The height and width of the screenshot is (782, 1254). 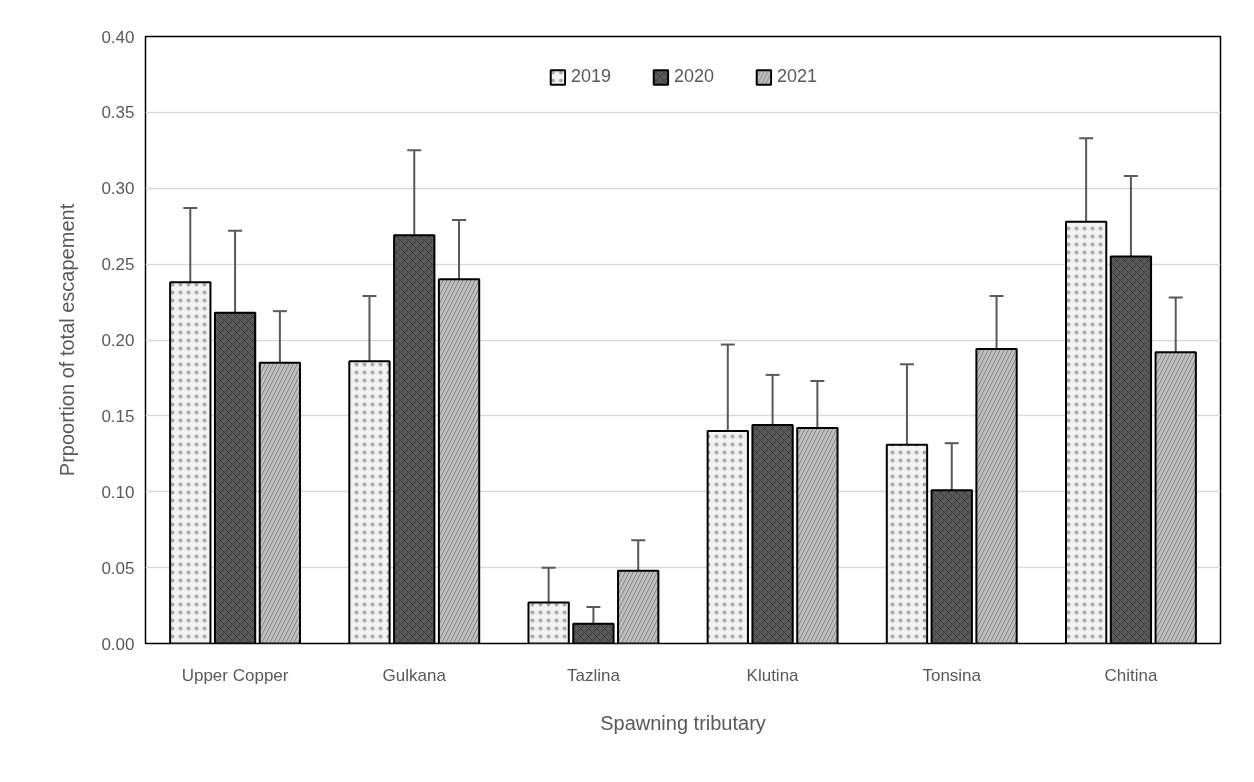 I want to click on x-tick-label: Klutina, so click(x=773, y=675).